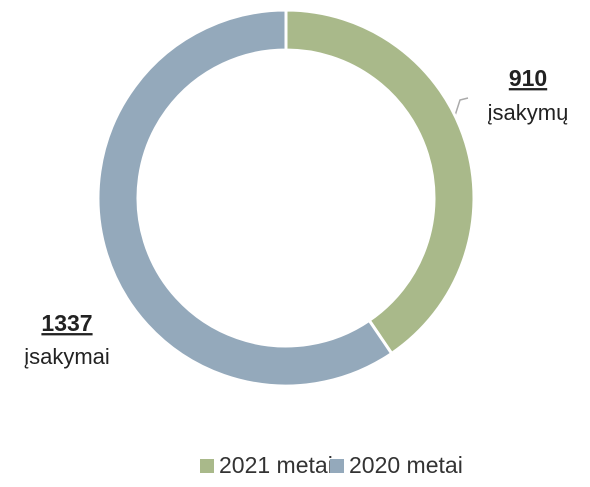  Describe the element at coordinates (528, 112) in the screenshot. I see `data-label-unit: įsakymų` at that location.